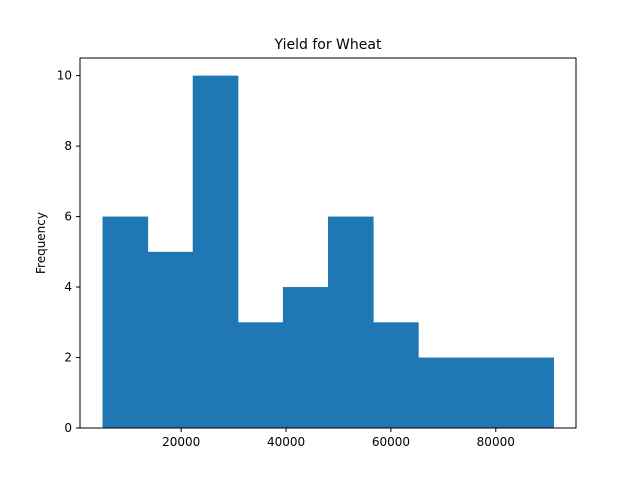  I want to click on y-tick-label: 8, so click(68, 146).